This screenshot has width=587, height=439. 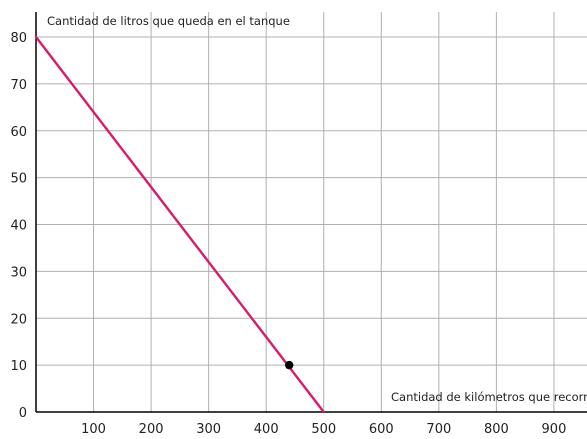 What do you see at coordinates (151, 429) in the screenshot?
I see `x-tick-label: 200` at bounding box center [151, 429].